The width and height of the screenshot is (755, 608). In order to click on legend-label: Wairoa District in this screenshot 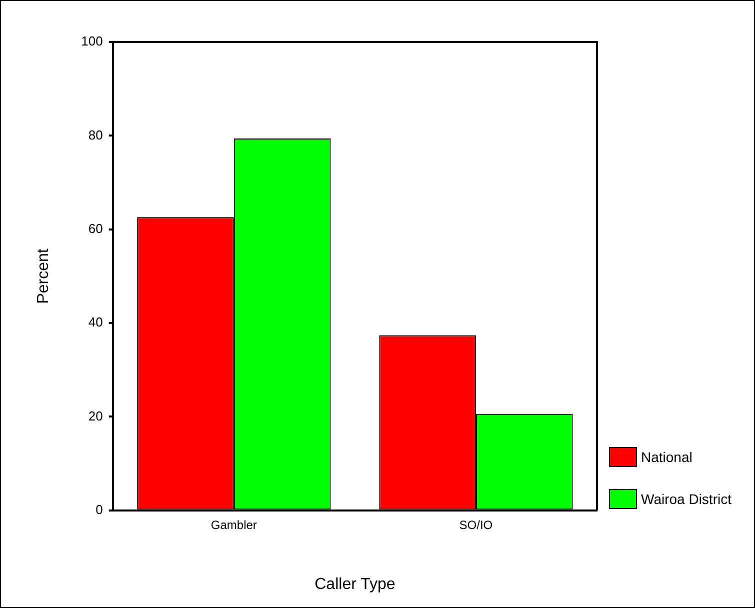, I will do `click(686, 499)`.